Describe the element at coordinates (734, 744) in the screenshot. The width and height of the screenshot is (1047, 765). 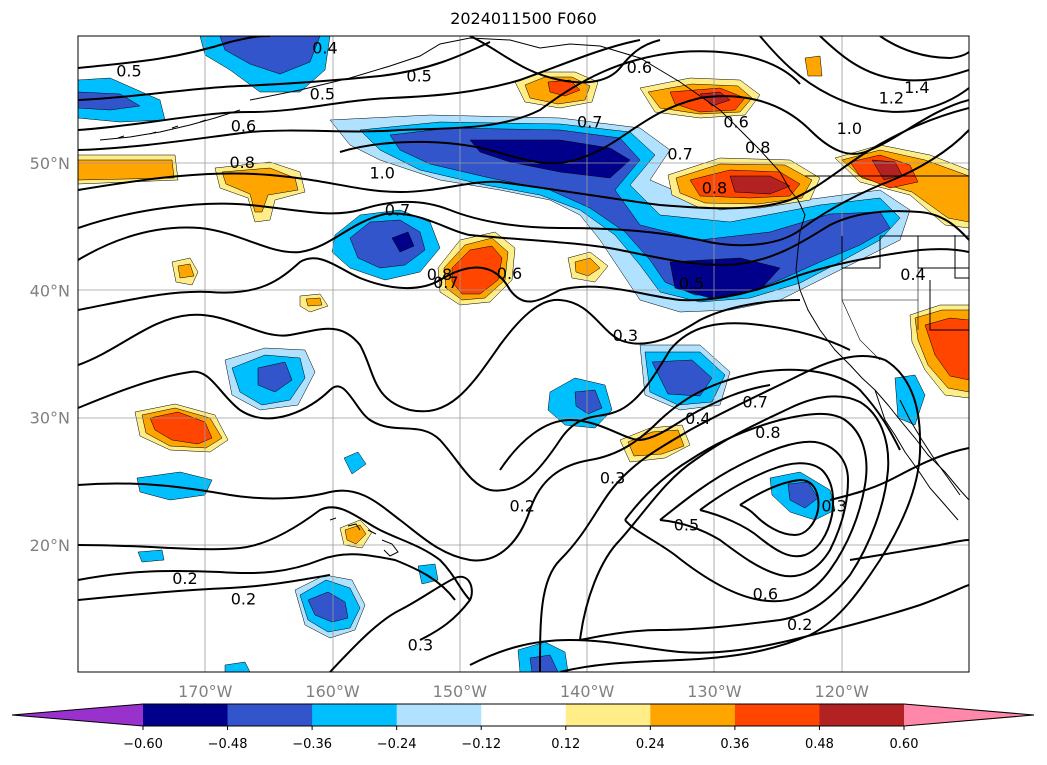
I see `colorbar-tick-label: 0.36` at that location.